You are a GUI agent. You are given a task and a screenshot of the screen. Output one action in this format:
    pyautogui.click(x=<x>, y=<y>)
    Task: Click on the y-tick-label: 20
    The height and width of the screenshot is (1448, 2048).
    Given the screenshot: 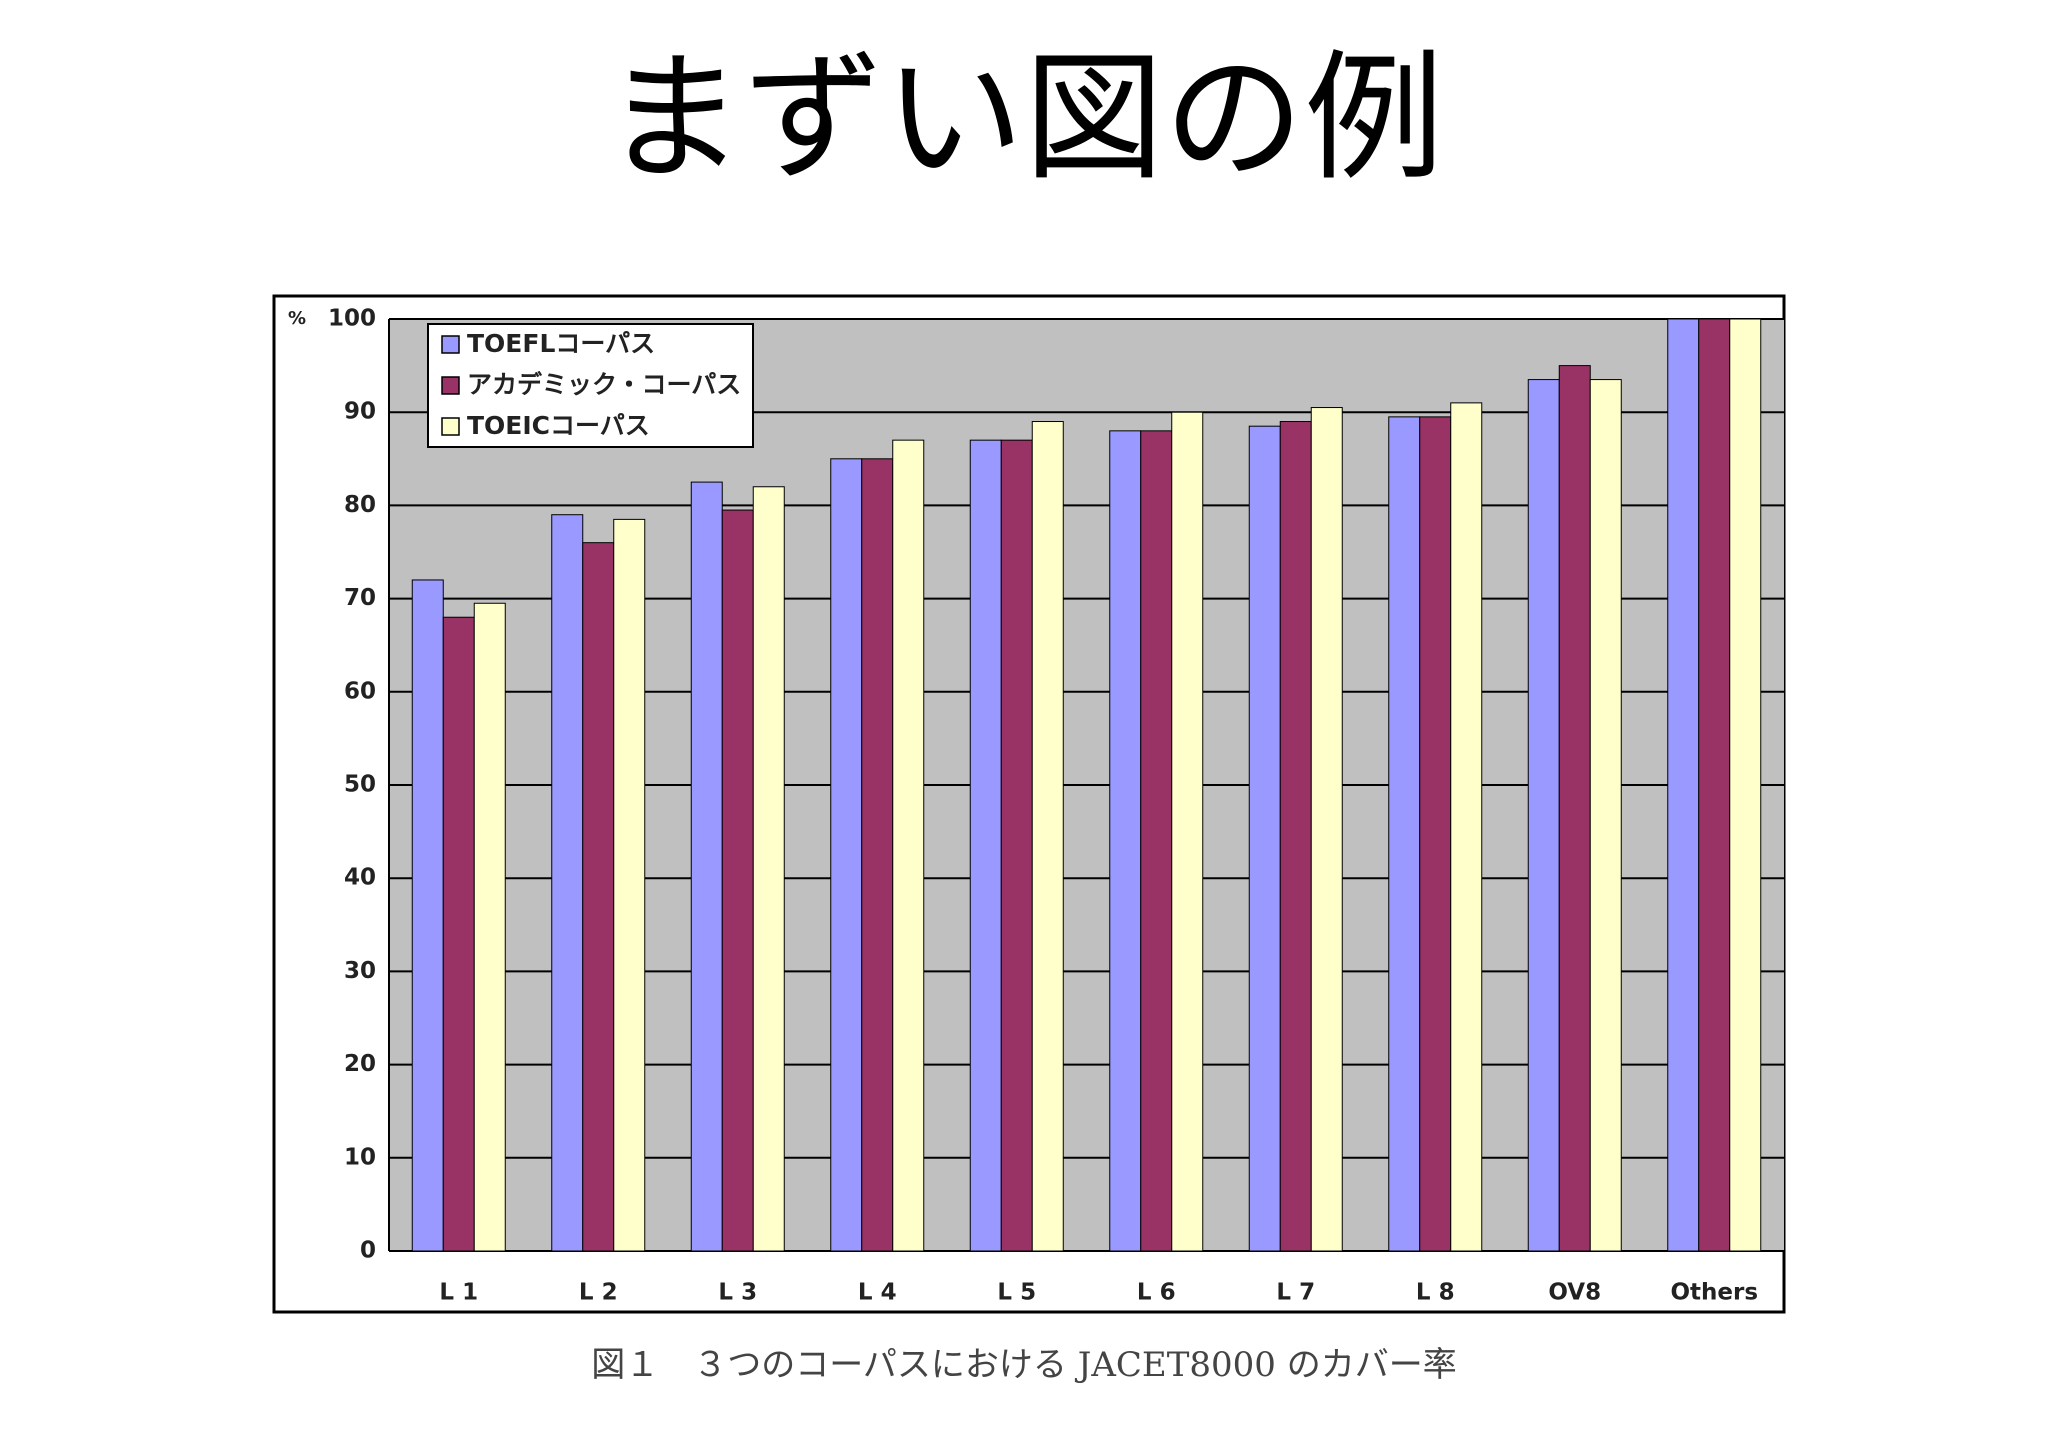 What is the action you would take?
    pyautogui.click(x=360, y=1064)
    